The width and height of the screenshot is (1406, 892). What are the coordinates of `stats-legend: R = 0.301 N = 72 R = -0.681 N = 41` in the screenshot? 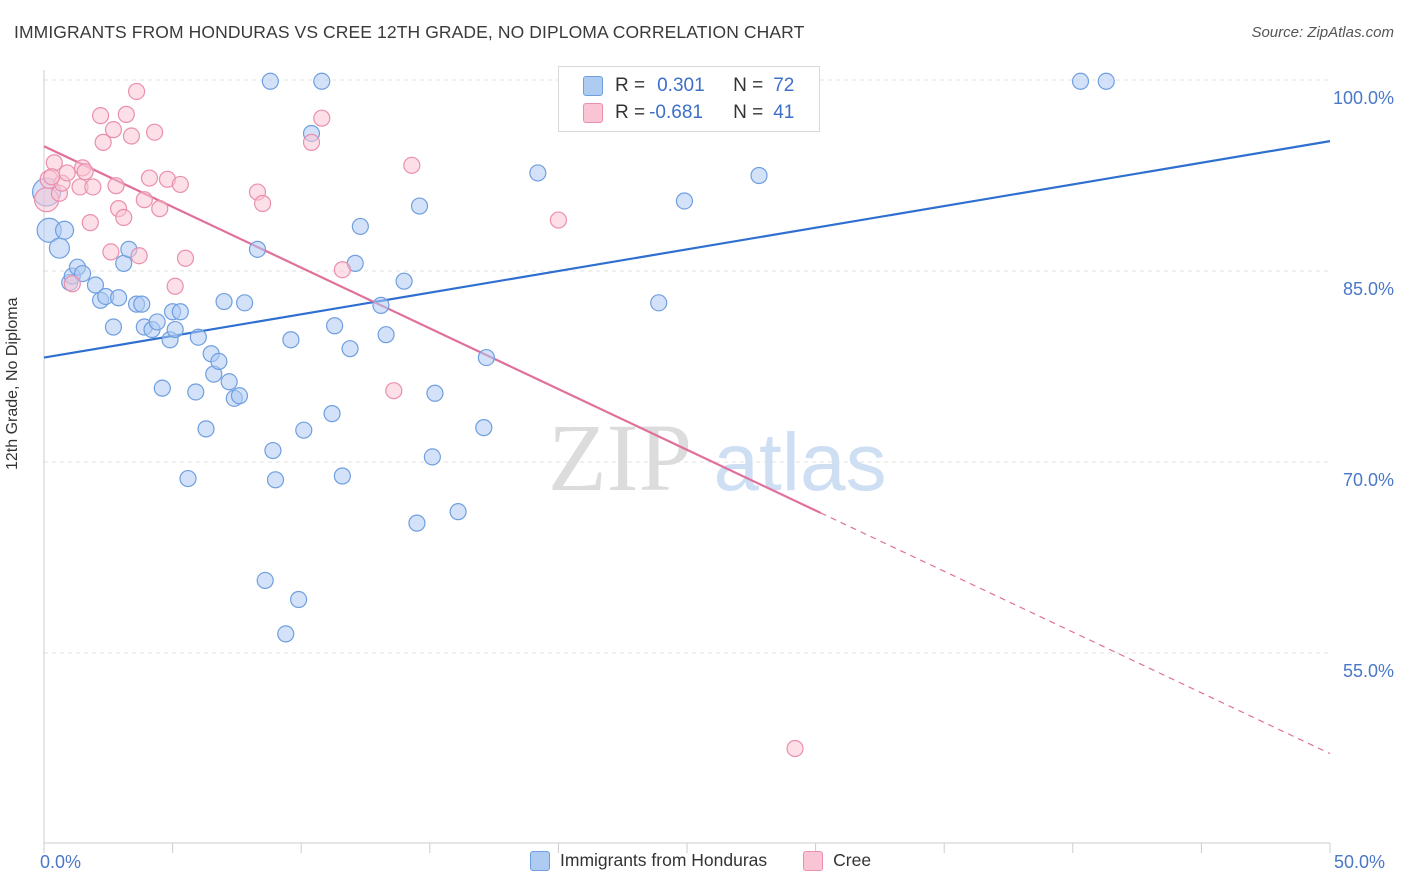 It's located at (689, 99).